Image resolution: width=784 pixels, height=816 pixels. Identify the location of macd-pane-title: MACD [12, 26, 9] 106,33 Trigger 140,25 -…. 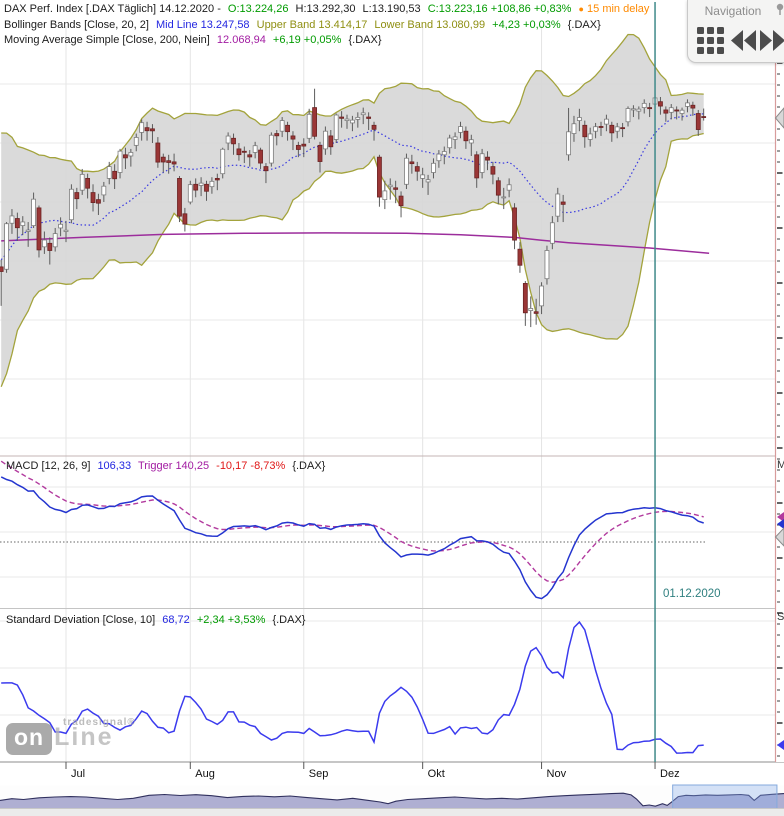
(165, 466).